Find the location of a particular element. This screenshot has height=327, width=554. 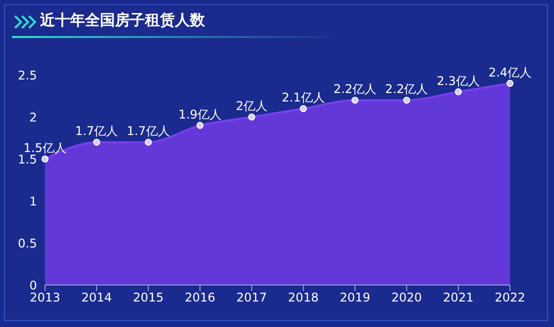

data-label: 2.4亿人 is located at coordinates (510, 72).